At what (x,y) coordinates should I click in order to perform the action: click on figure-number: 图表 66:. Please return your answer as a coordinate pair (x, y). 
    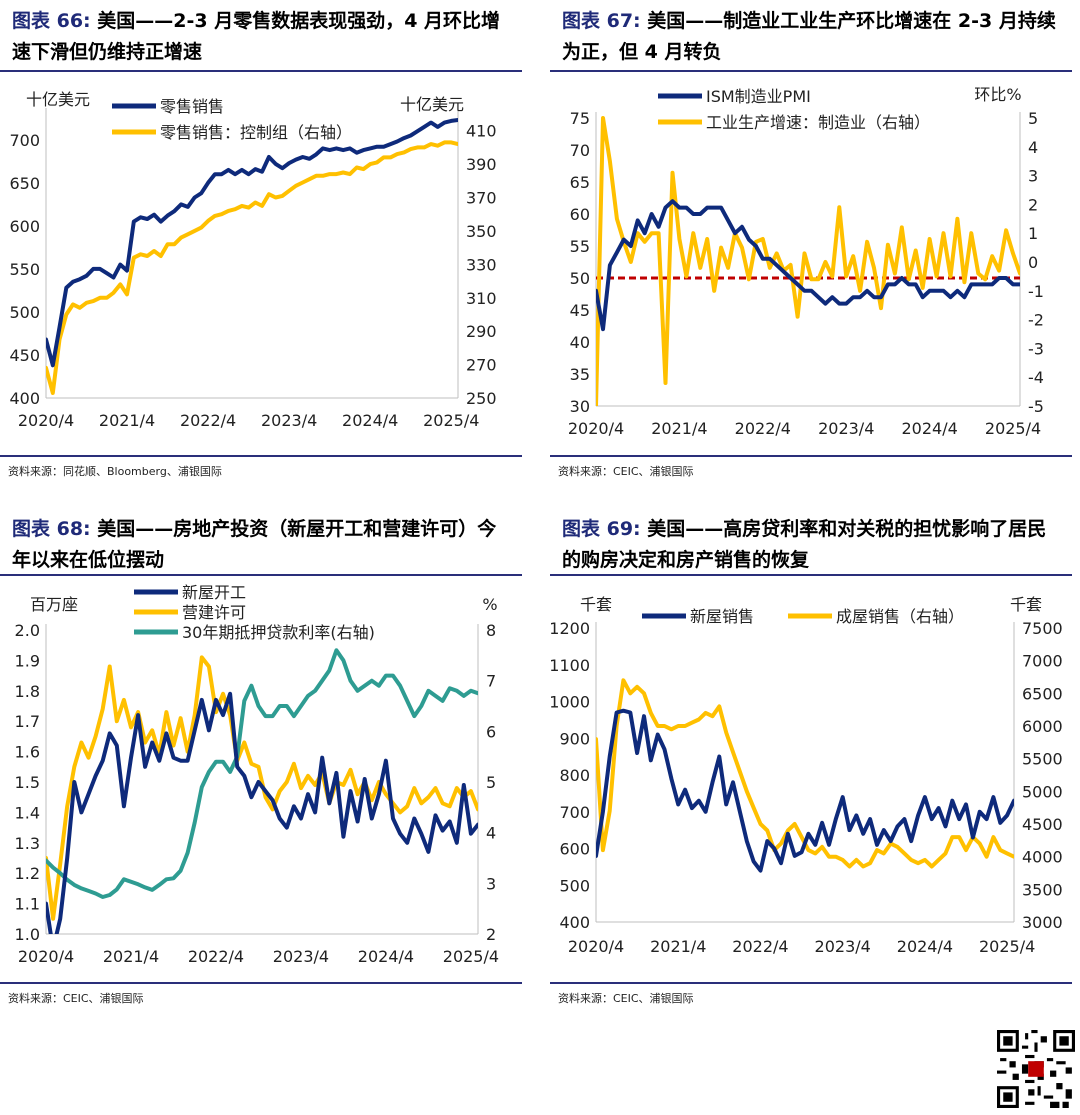
    Looking at the image, I should click on (51, 21).